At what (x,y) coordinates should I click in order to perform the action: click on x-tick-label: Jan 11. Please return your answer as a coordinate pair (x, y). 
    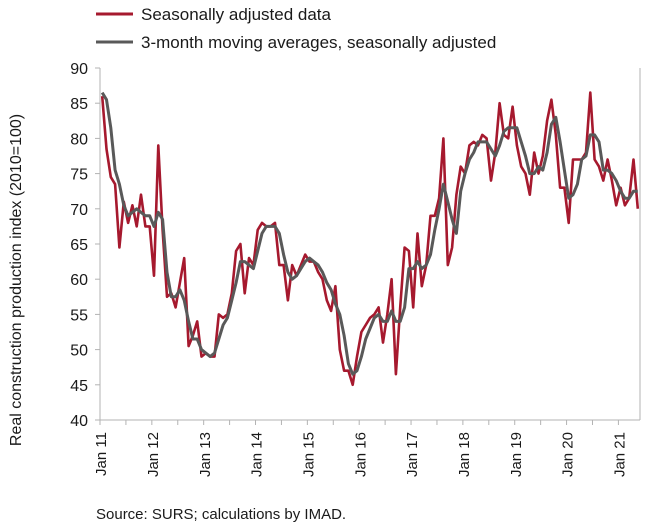
    Looking at the image, I should click on (101, 454).